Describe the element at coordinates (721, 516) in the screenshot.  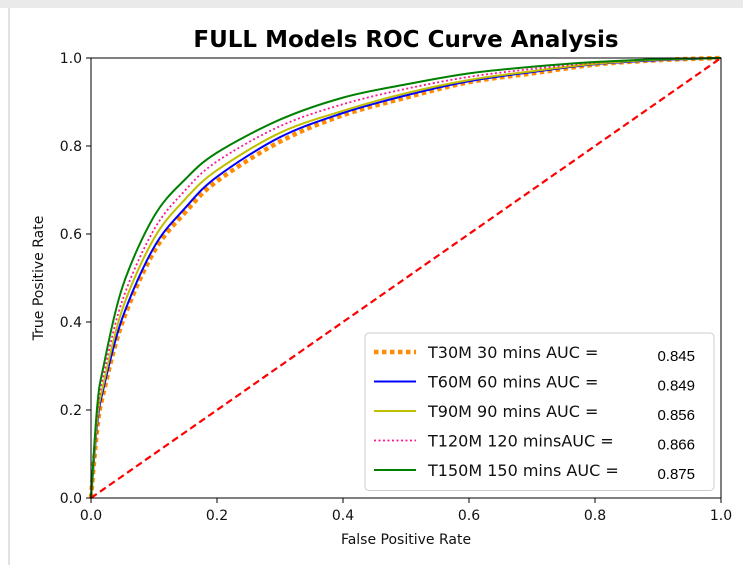
I see `x-tick-label: 1.0` at that location.